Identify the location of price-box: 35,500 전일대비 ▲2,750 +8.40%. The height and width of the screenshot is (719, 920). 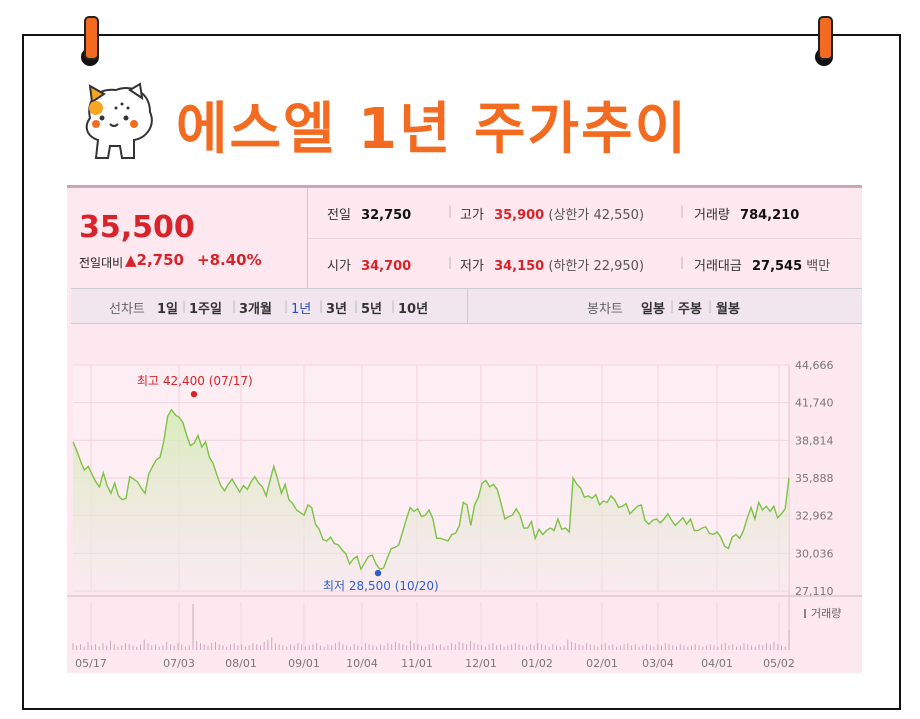
(187, 238).